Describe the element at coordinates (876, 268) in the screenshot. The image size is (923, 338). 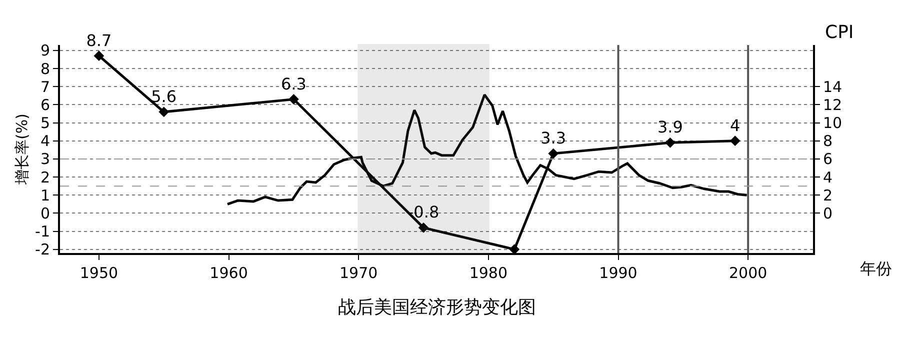
I see `x-axis-title: 年份` at that location.